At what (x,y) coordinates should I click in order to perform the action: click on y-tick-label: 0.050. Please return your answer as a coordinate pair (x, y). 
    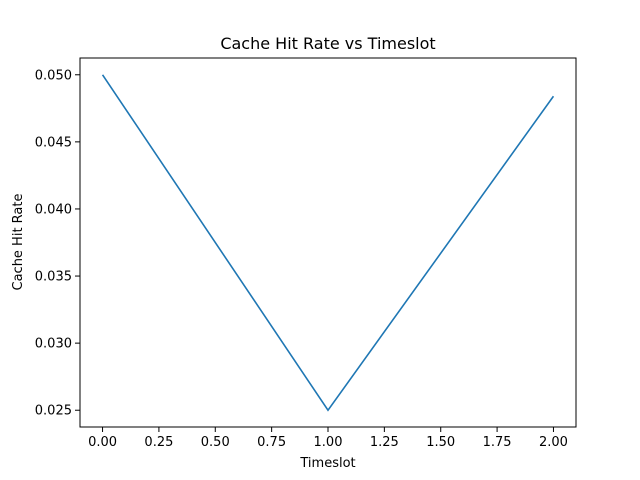
    Looking at the image, I should click on (53, 75).